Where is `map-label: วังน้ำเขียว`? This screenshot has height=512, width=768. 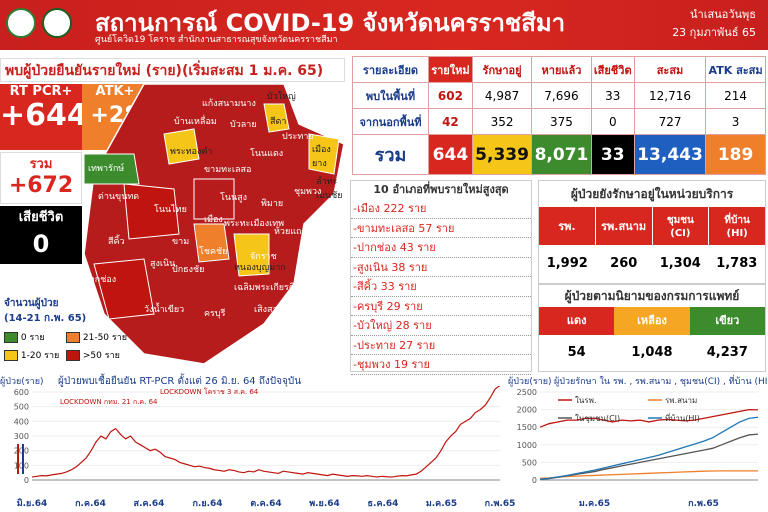 map-label: วังน้ำเขียว is located at coordinates (164, 310).